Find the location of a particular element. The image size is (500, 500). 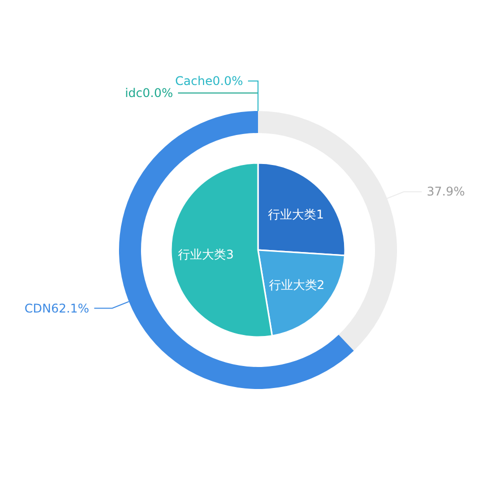

data-label: 37.9% is located at coordinates (445, 191).